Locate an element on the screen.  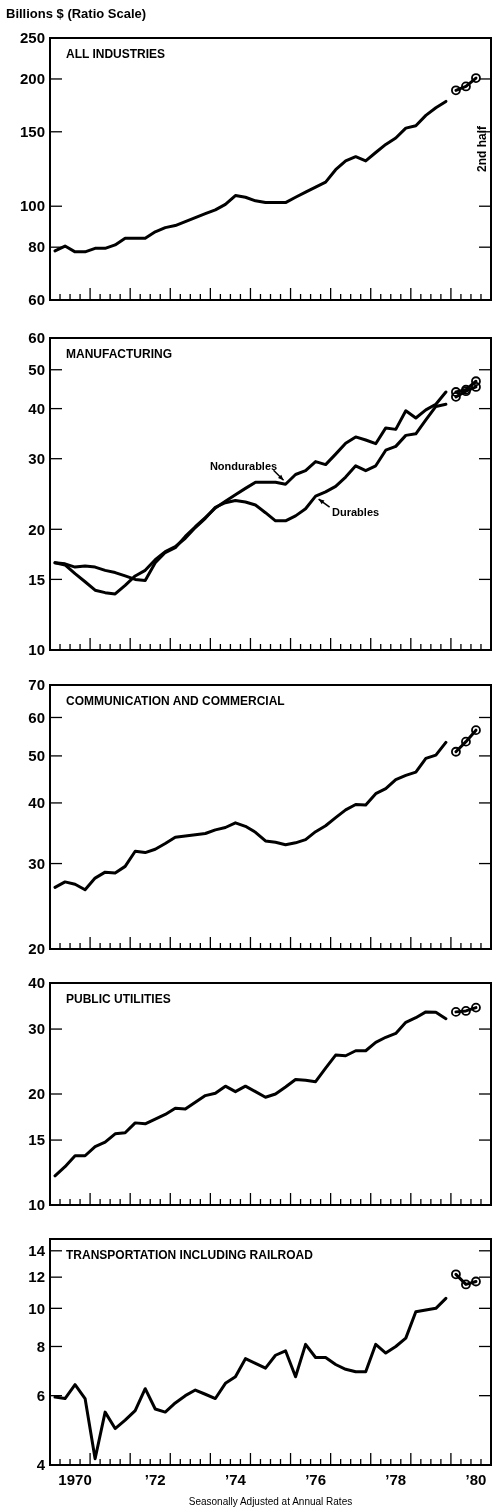
text: ALL INDUSTRIES is located at coordinates (116, 54).